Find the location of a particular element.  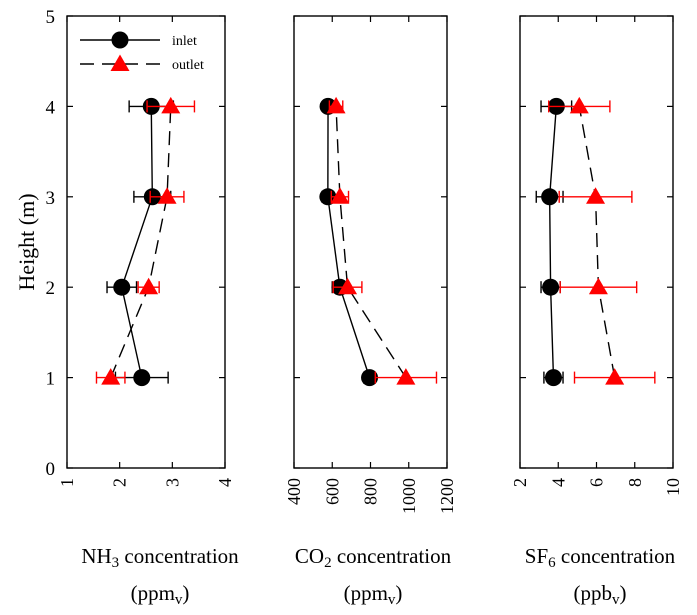

x-tick-label: 10 is located at coordinates (673, 487).